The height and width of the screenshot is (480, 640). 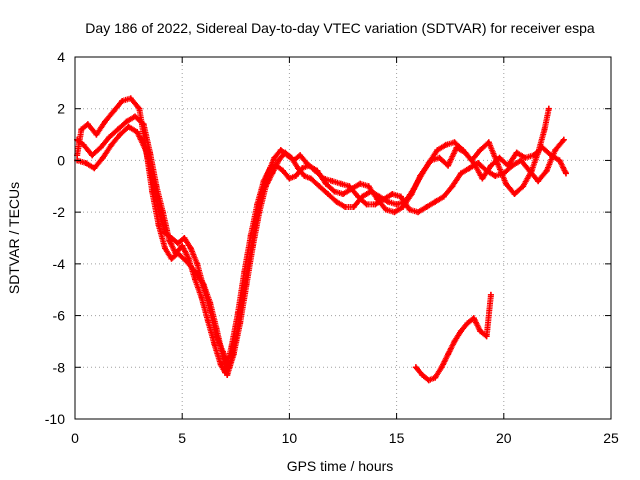 What do you see at coordinates (611, 438) in the screenshot?
I see `x-tick-label: 25` at bounding box center [611, 438].